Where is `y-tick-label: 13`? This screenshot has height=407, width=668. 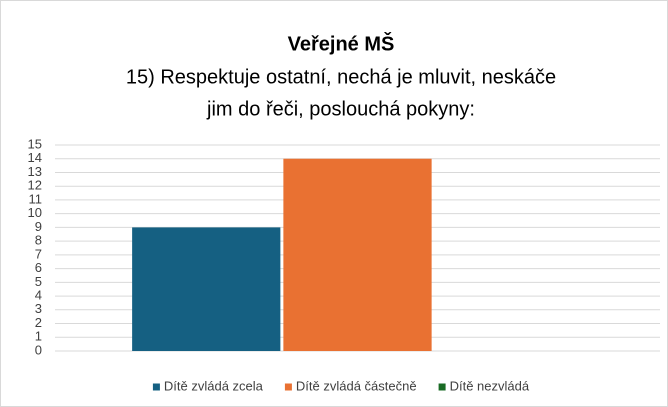 y-tick-label: 13 is located at coordinates (35, 171).